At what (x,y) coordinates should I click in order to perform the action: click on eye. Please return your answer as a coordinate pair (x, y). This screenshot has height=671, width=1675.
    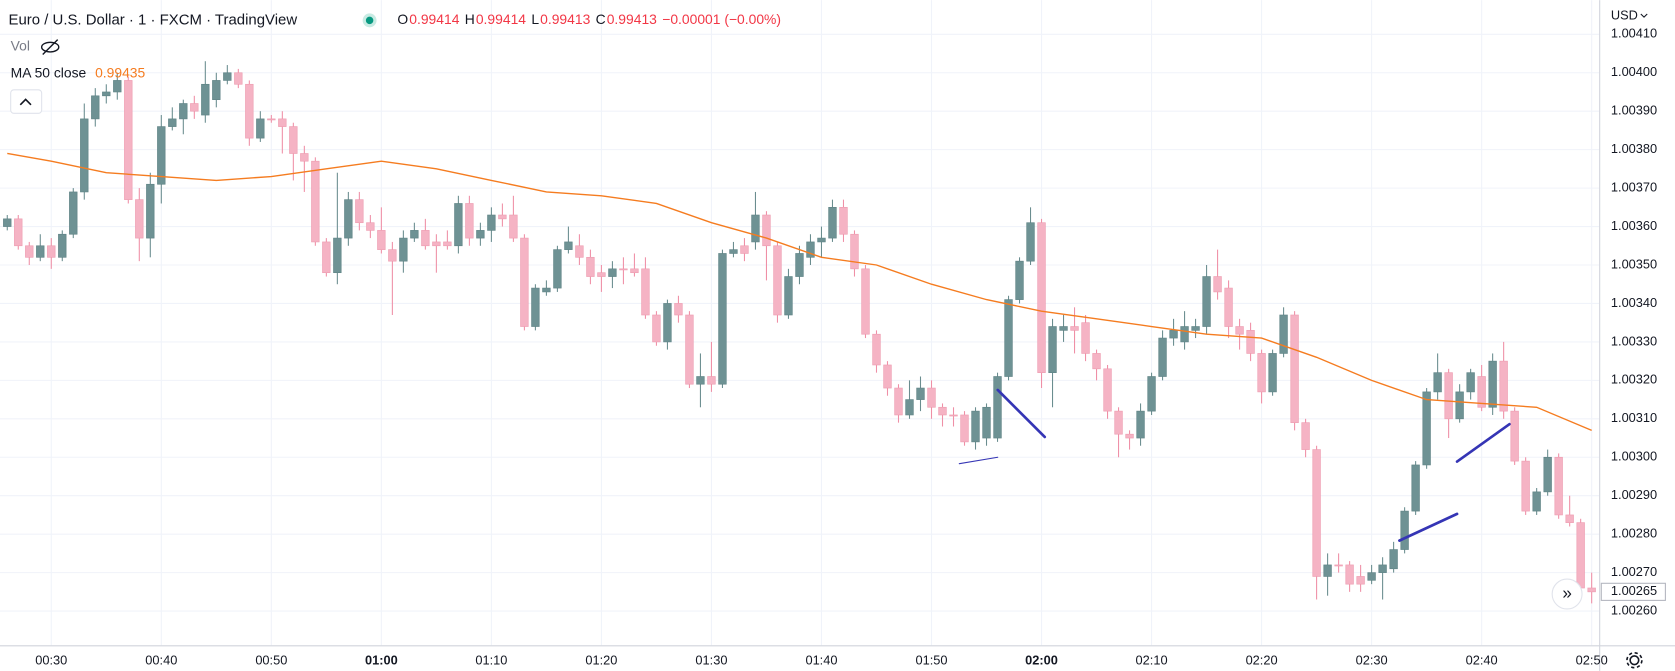
    Looking at the image, I should click on (50, 47).